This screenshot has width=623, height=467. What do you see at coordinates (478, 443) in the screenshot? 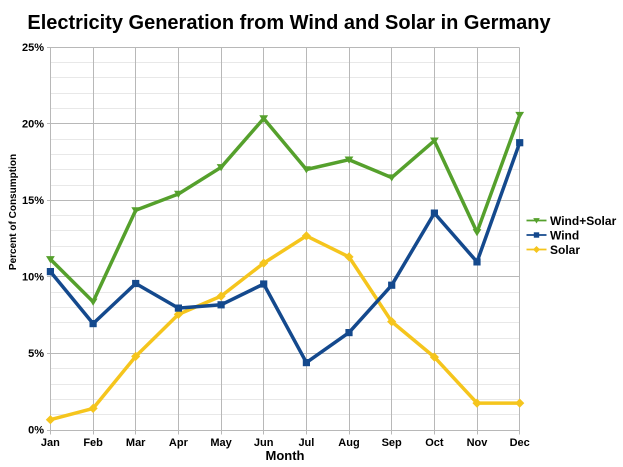
I see `svg-text: Nov` at bounding box center [478, 443].